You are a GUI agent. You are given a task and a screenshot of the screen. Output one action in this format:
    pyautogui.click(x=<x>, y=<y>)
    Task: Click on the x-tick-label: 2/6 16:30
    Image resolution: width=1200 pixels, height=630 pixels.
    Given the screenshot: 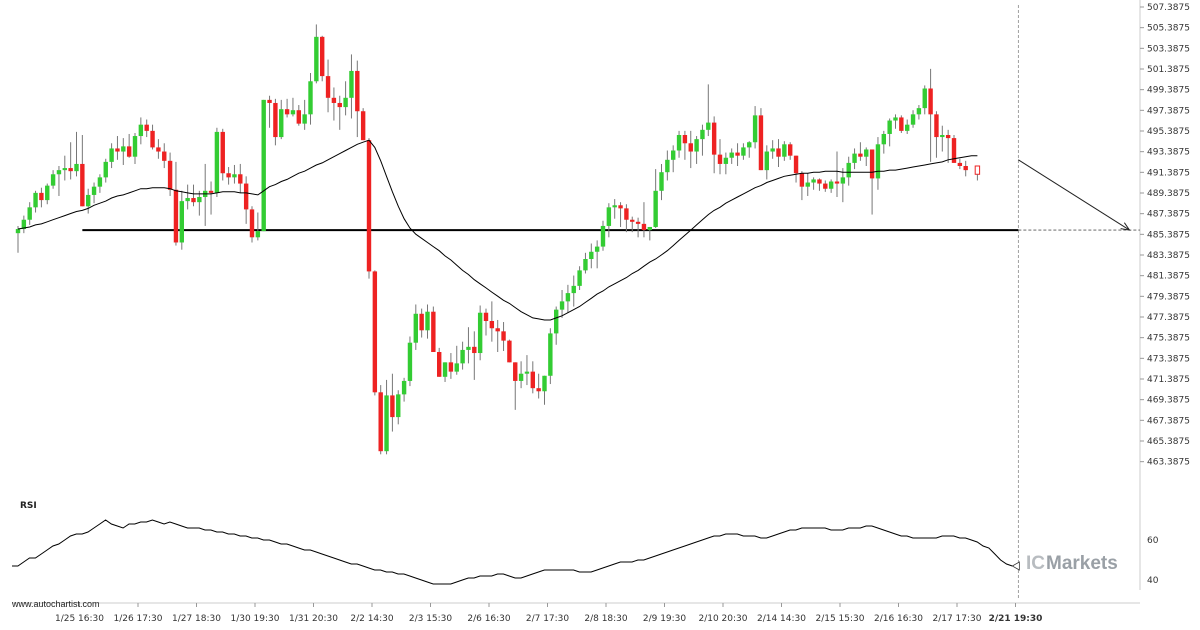 What is the action you would take?
    pyautogui.click(x=489, y=619)
    